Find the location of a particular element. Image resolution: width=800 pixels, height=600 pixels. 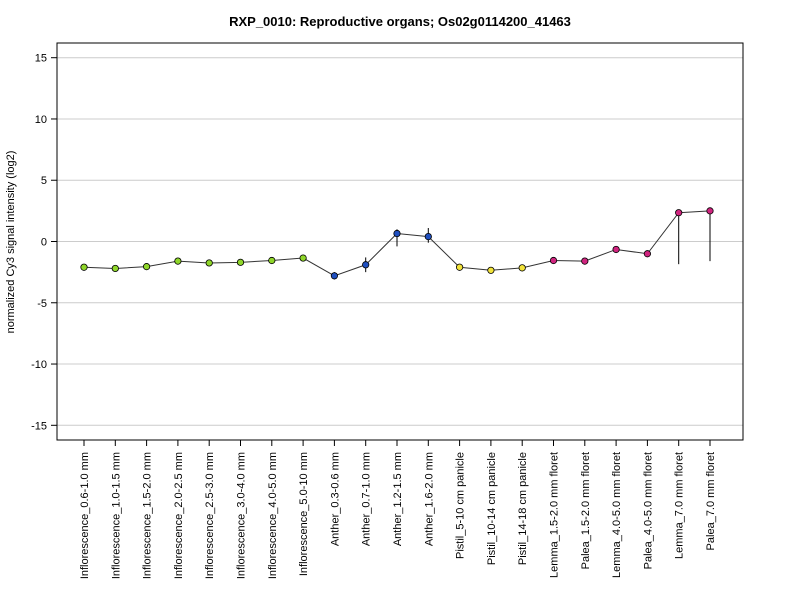

y-axis: 15 10 5 0 -5 -10 -15 is located at coordinates (44, 242).